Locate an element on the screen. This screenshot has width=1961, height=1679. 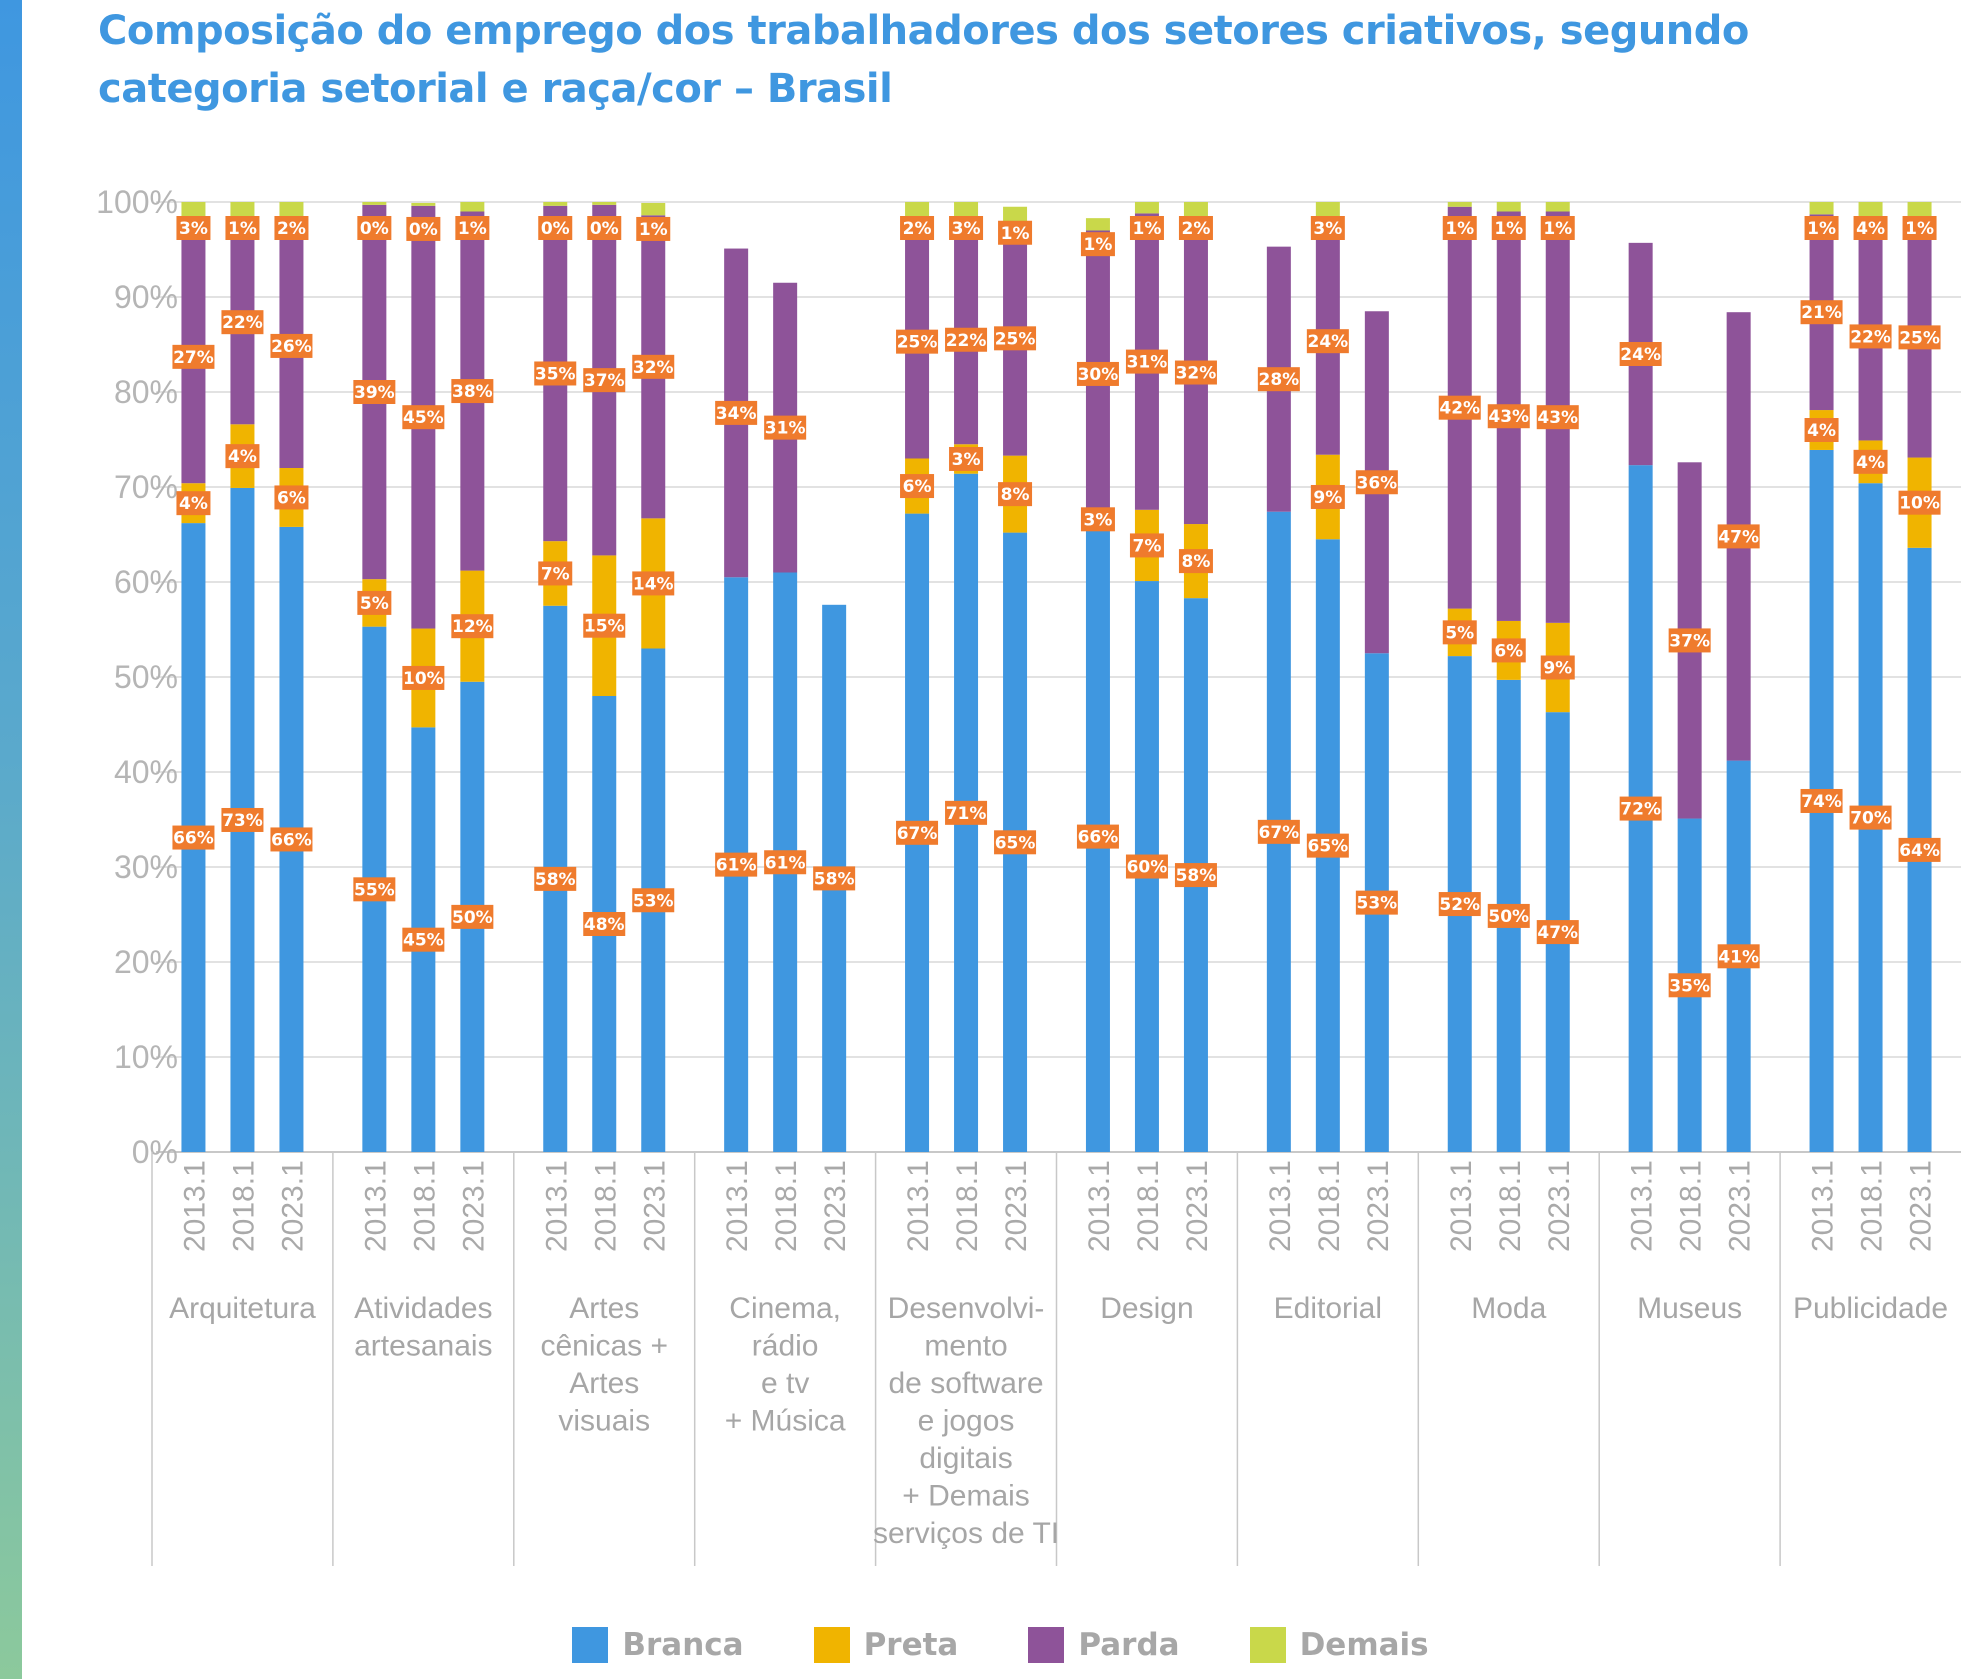
group-label: Design is located at coordinates (1146, 1308).